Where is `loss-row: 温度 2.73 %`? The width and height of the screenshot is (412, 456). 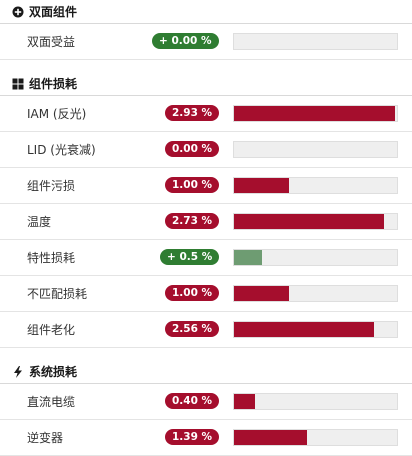 loss-row: 温度 2.73 % is located at coordinates (206, 222).